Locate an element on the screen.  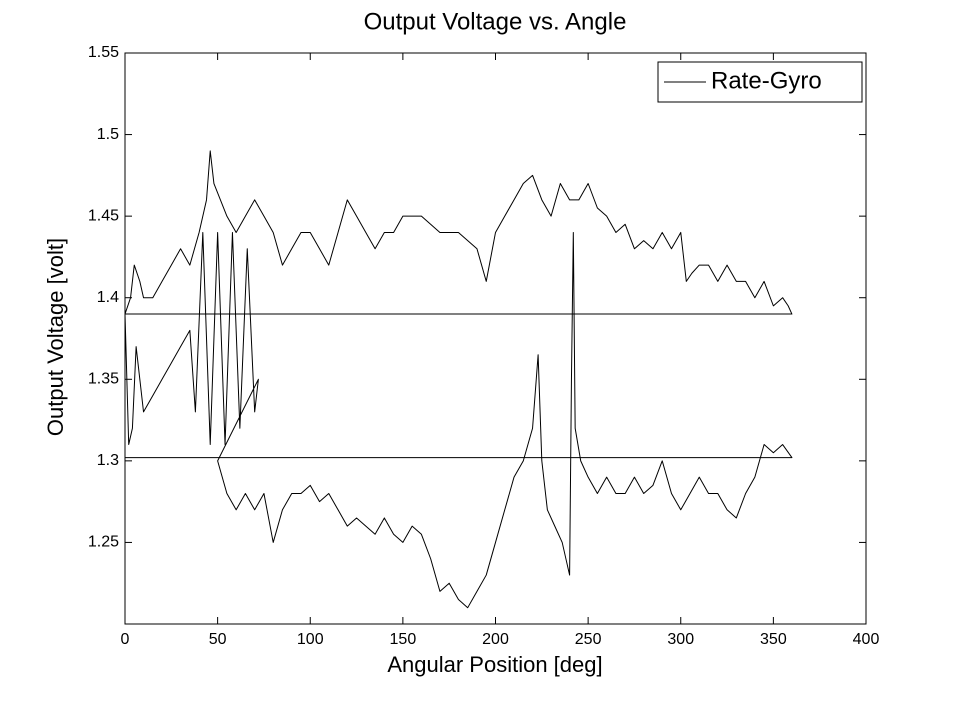
legend-label: Rate-Gyro is located at coordinates (766, 80).